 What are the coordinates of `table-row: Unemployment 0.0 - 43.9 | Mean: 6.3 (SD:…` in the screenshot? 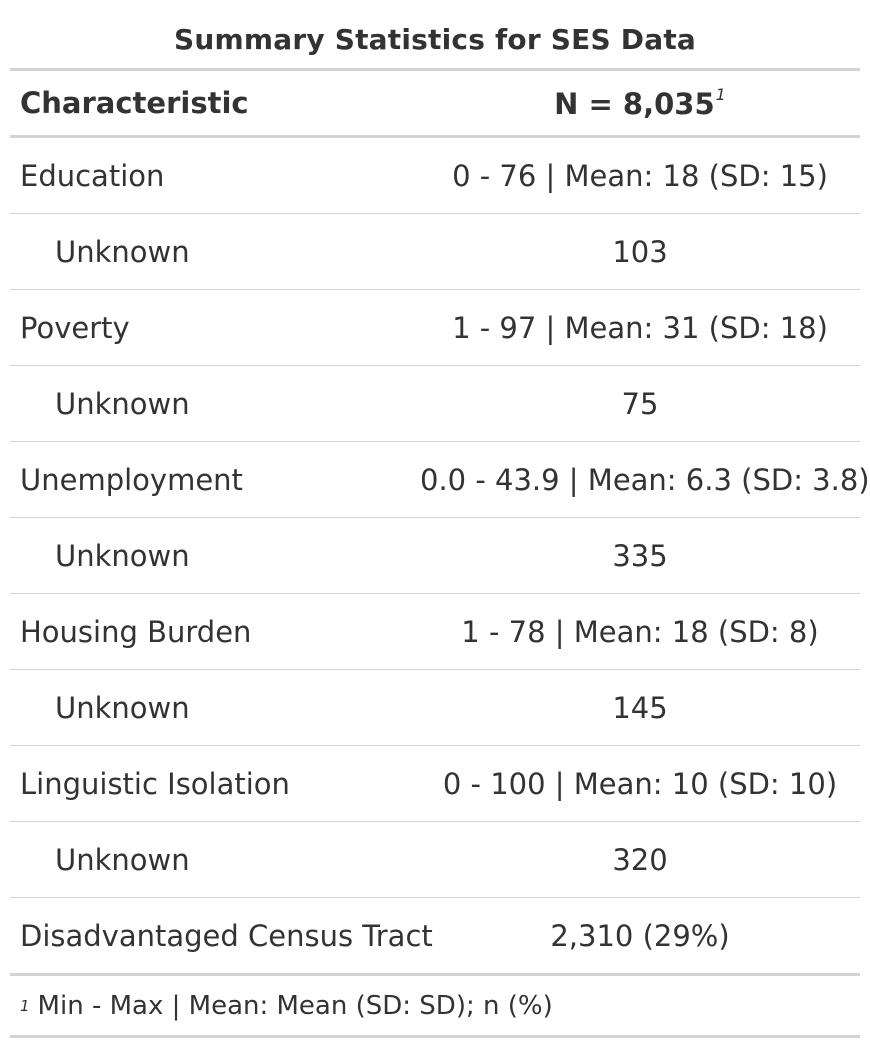 It's located at (440, 480).